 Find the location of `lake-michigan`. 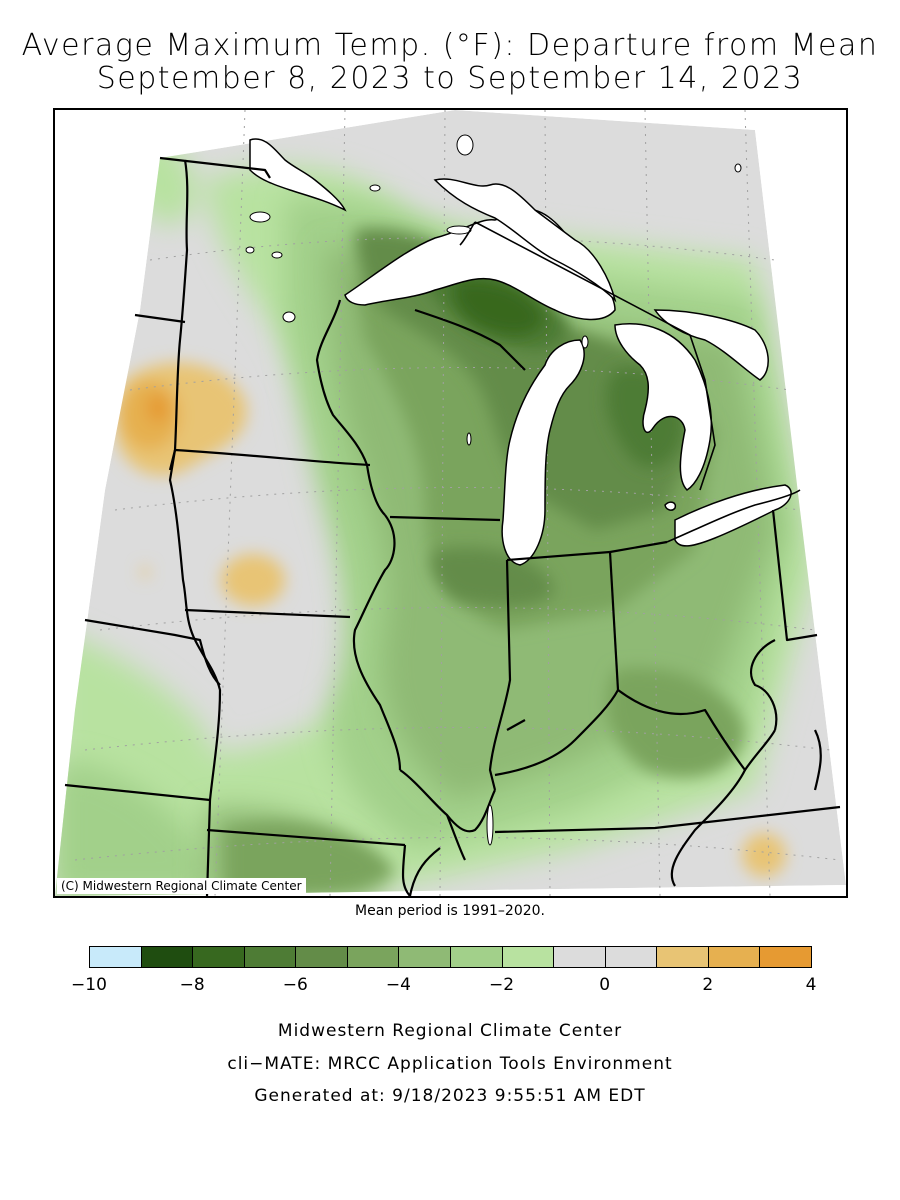

lake-michigan is located at coordinates (543, 452).